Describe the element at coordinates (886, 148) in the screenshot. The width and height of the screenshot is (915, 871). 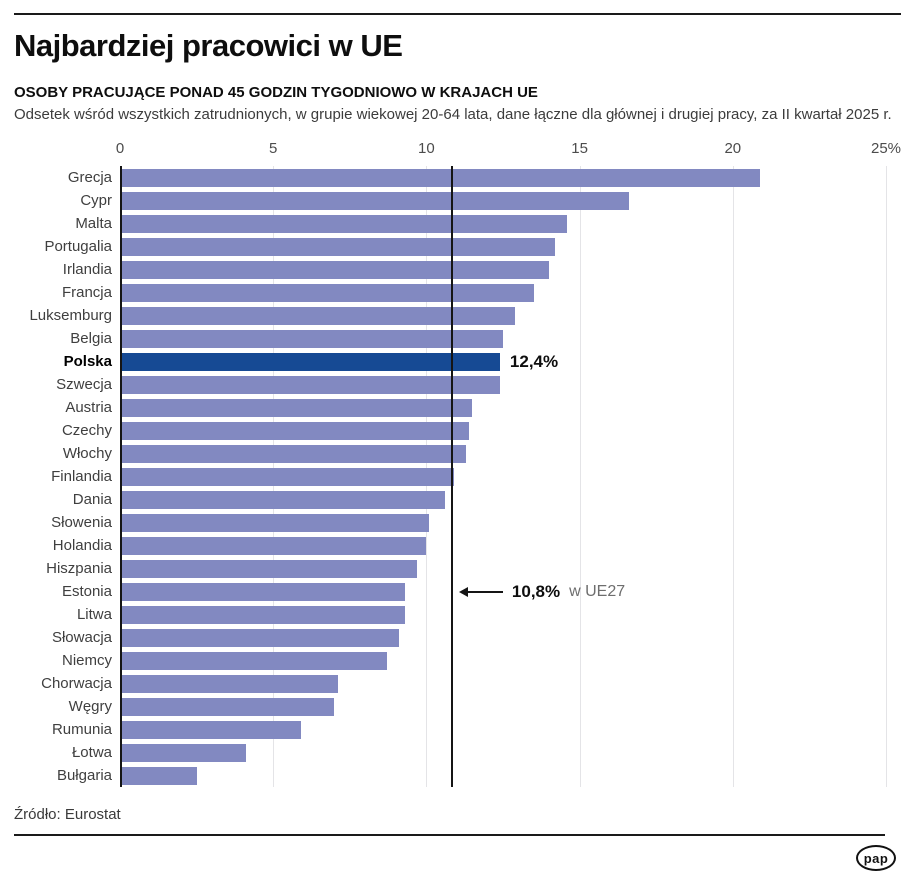
I see `x-axis-tick-label: 25%` at that location.